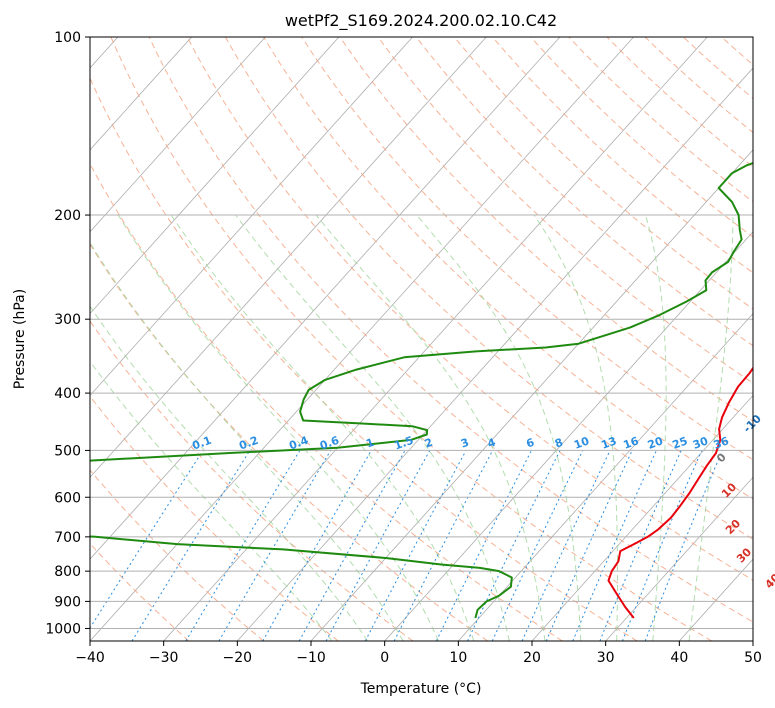  What do you see at coordinates (609, 442) in the screenshot?
I see `mixing-ratio-label: 13` at bounding box center [609, 442].